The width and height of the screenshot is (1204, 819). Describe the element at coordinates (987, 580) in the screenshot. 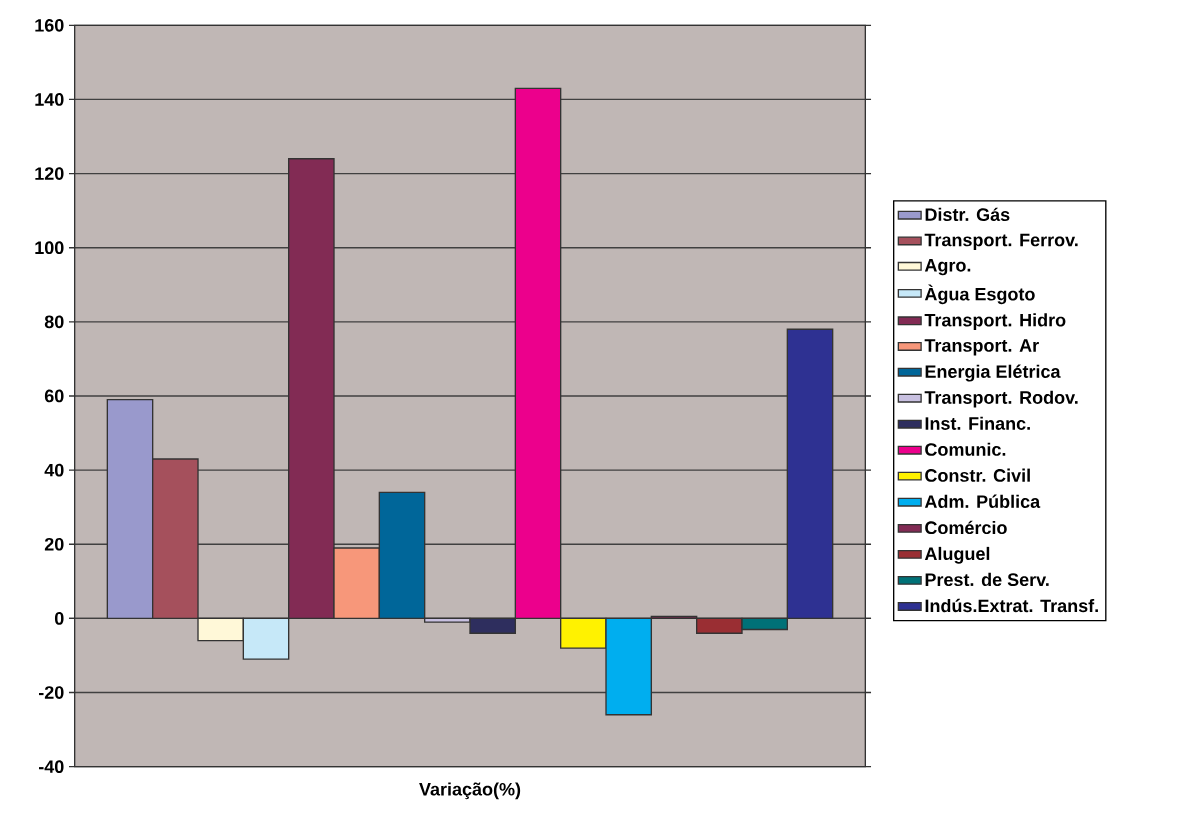

I see `legend-label: Prest. de Serv.` at that location.